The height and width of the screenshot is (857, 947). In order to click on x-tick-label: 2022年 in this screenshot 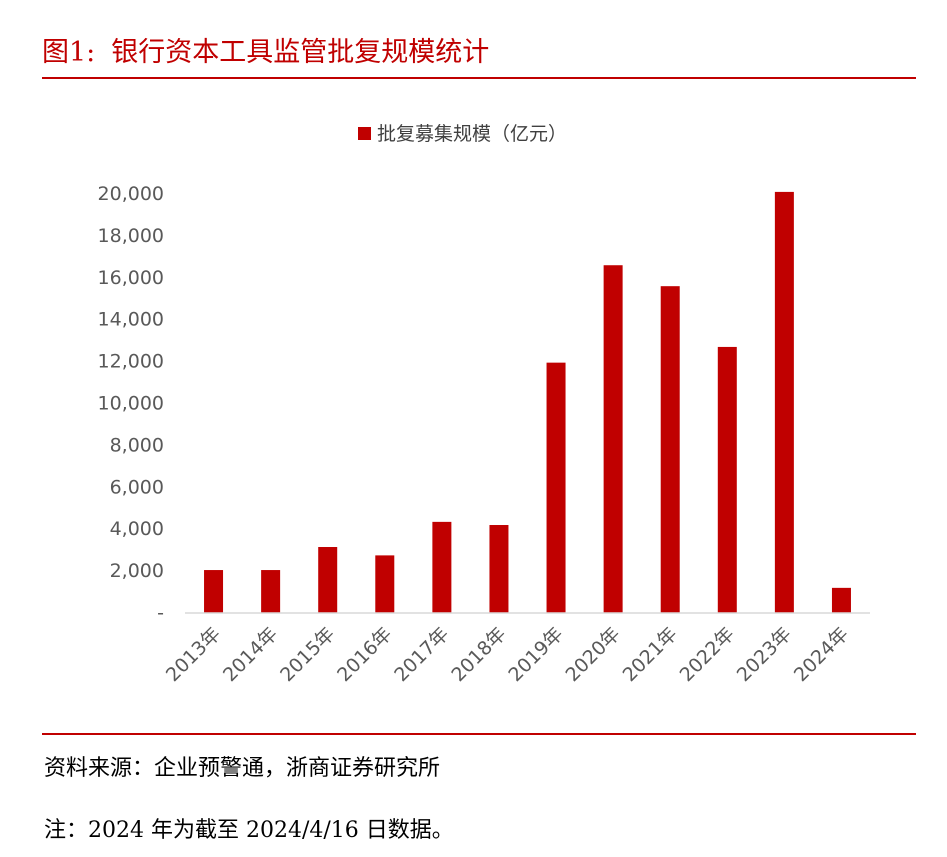, I will do `click(707, 654)`.